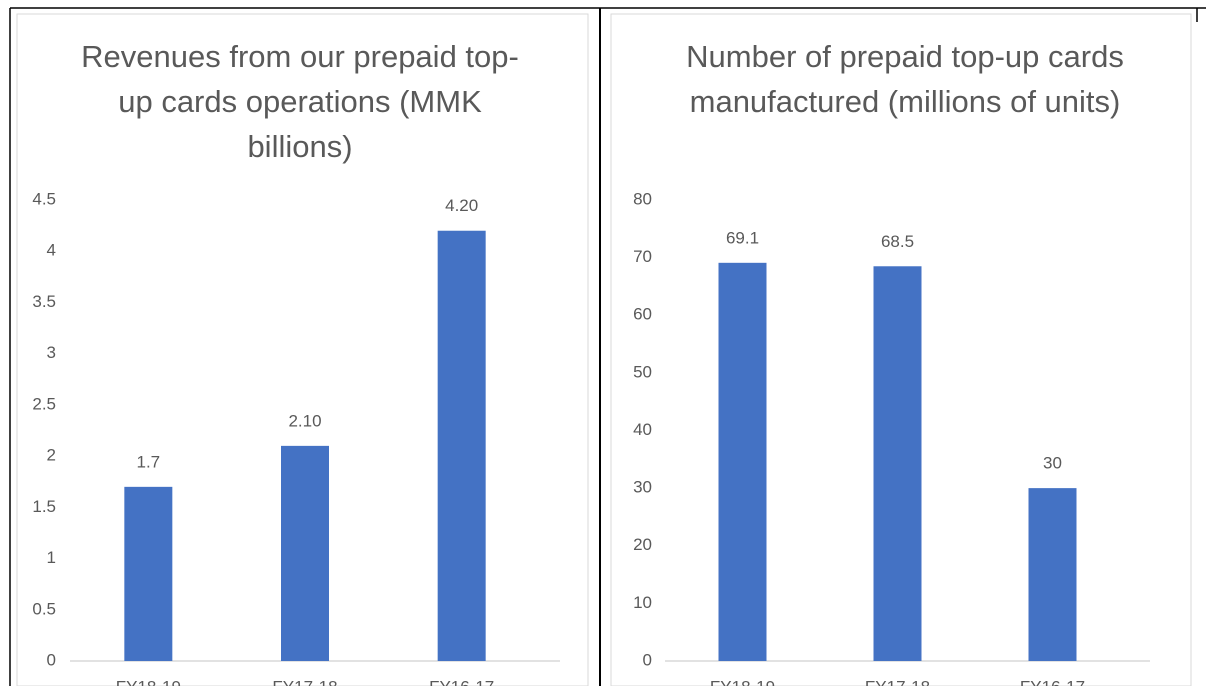  What do you see at coordinates (461, 205) in the screenshot?
I see `data-label: 4.20` at bounding box center [461, 205].